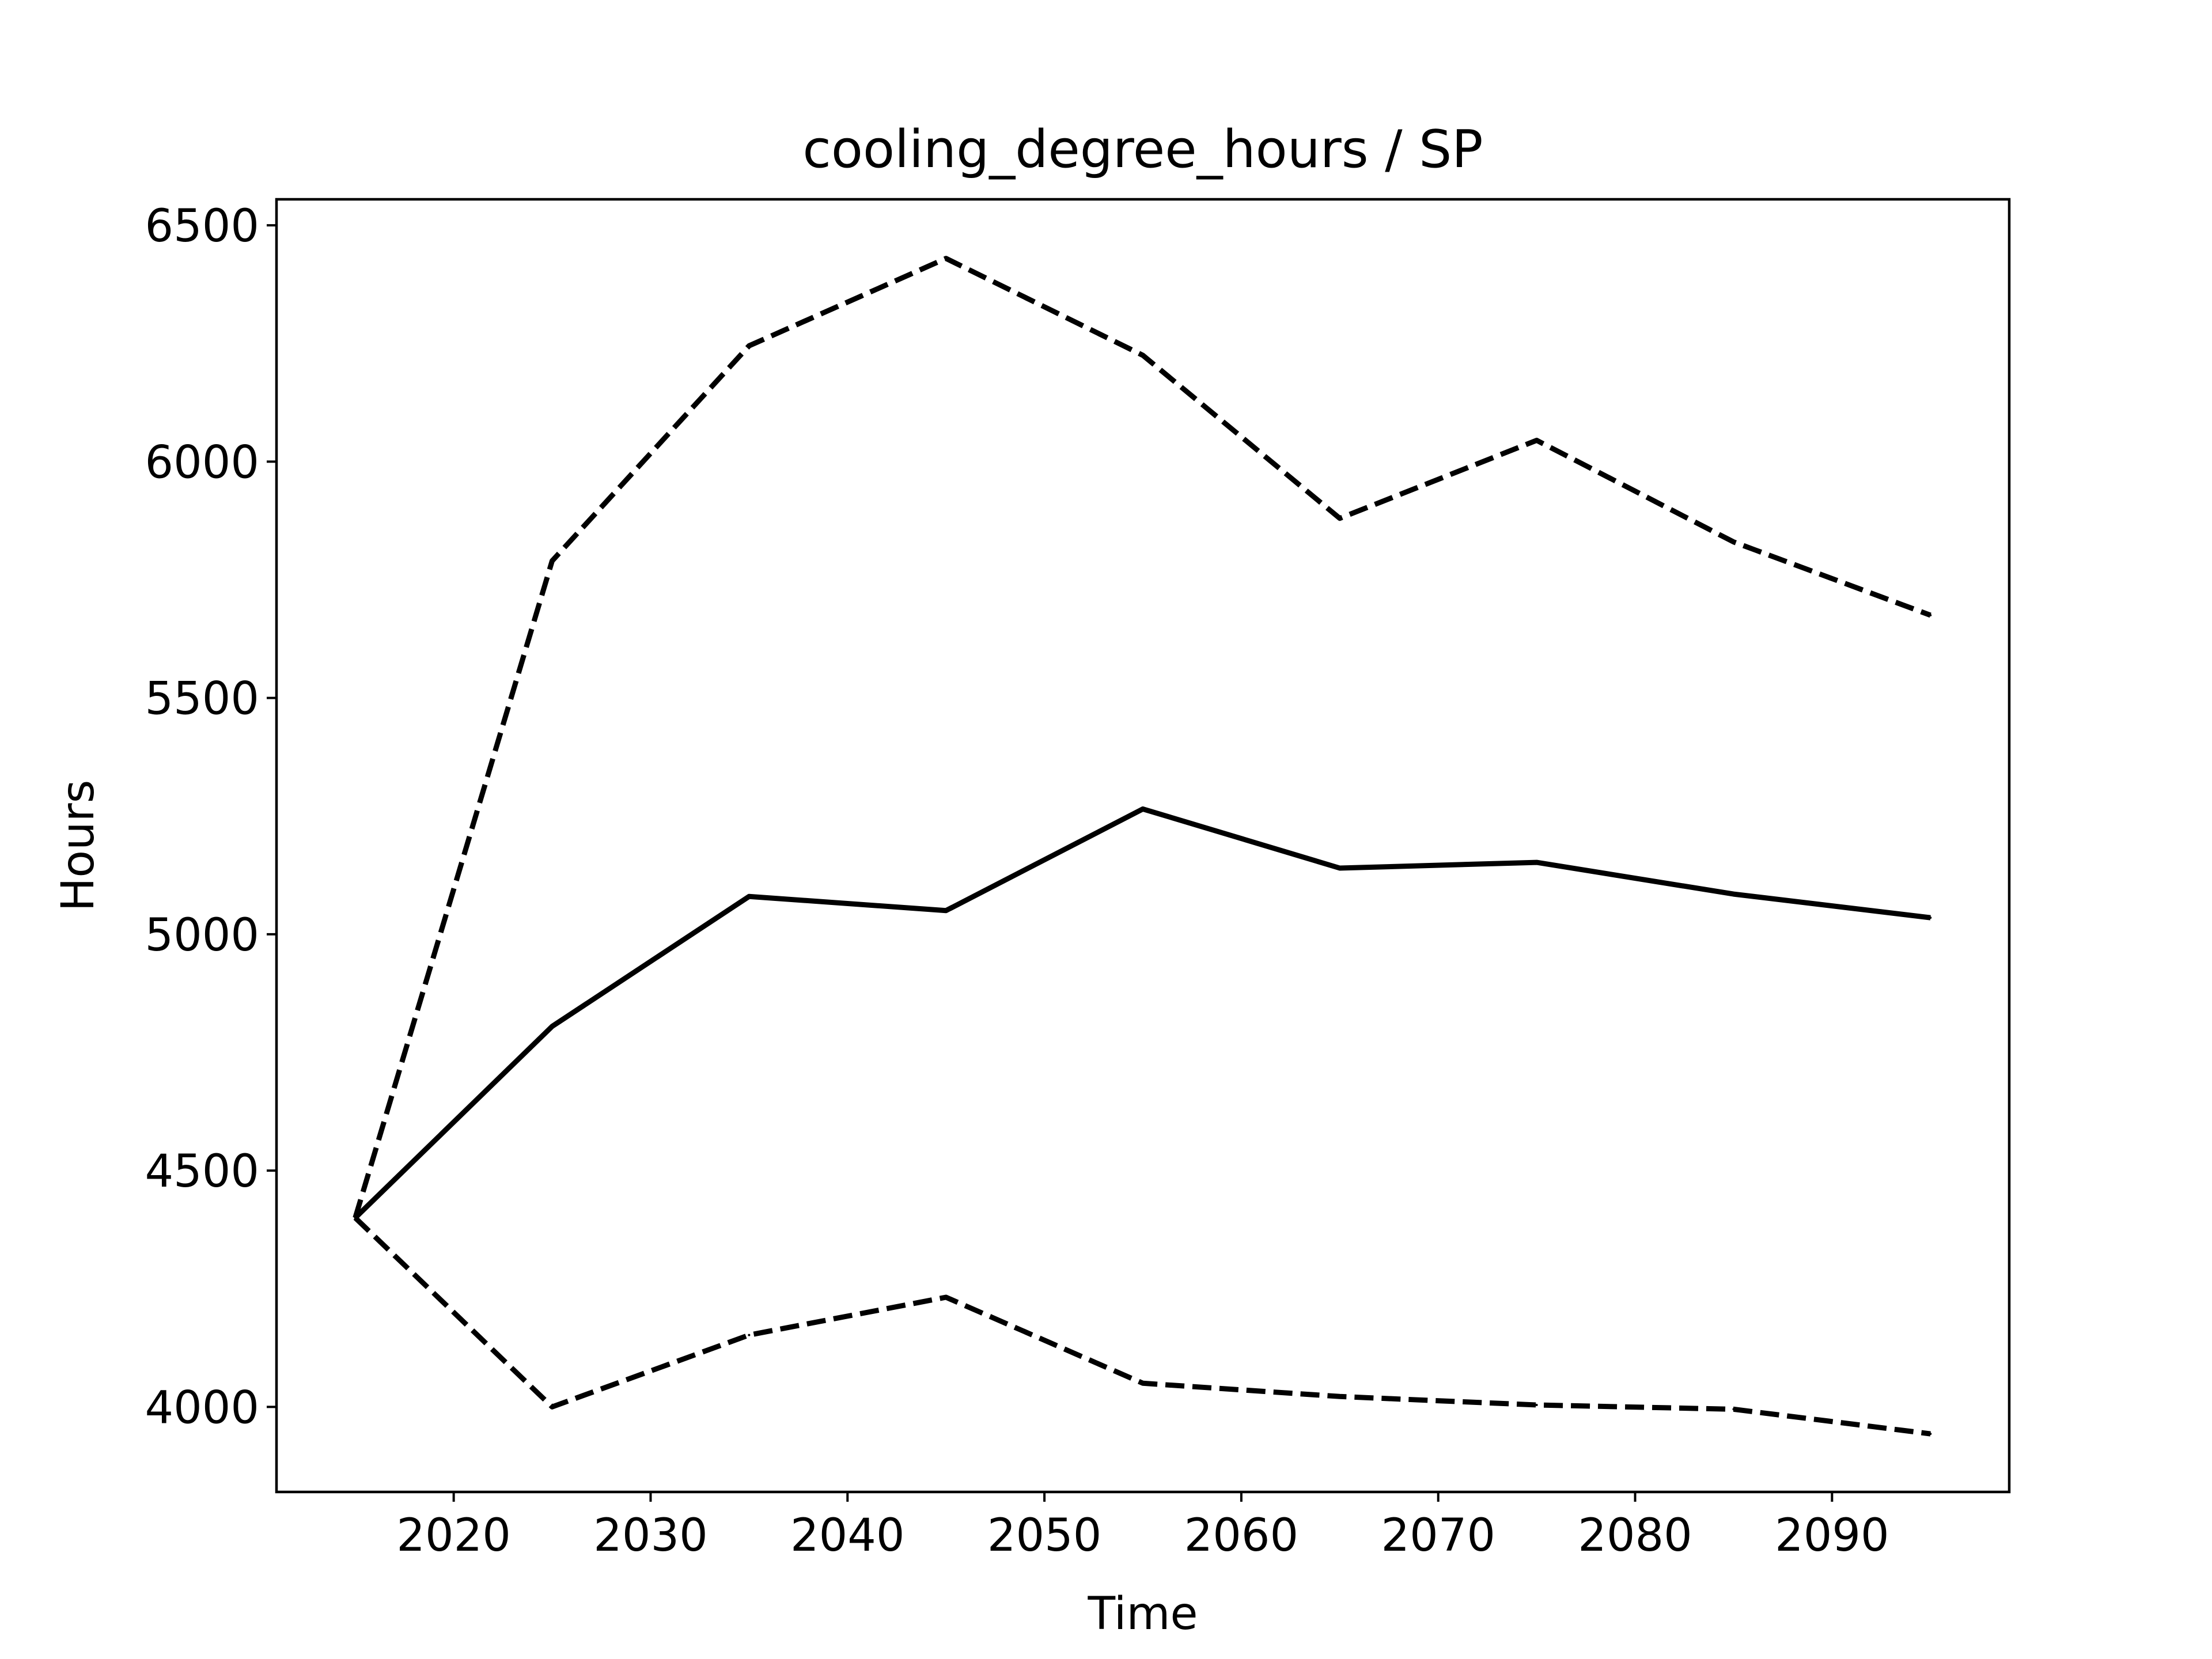 The image size is (2212, 1659). Describe the element at coordinates (202, 699) in the screenshot. I see `y-tick-label: 5500` at that location.